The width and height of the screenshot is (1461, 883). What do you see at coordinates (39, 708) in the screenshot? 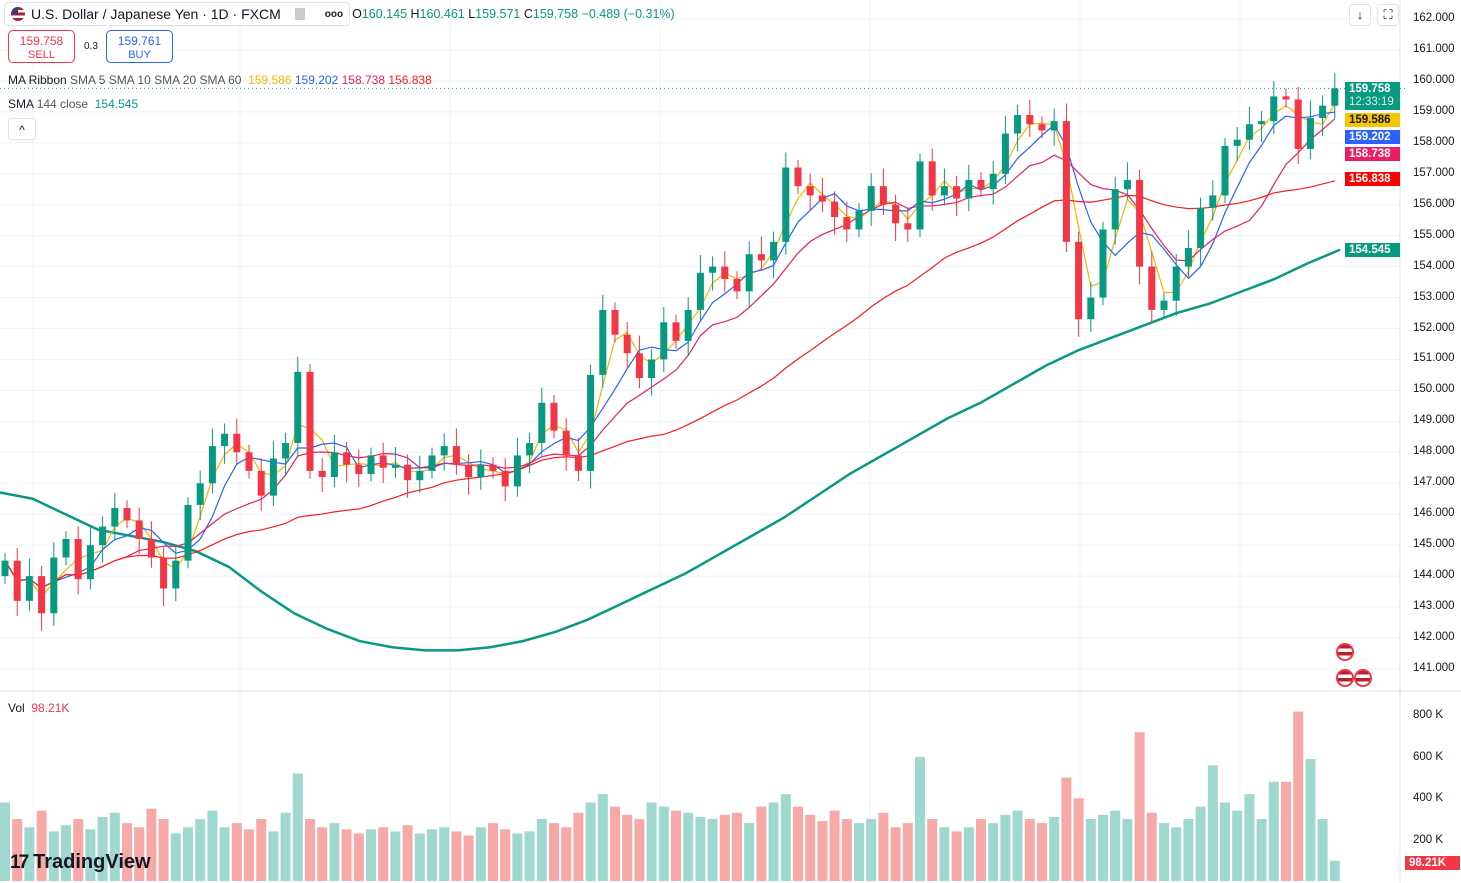
I see `volume-legend: Vol 98.21K` at bounding box center [39, 708].